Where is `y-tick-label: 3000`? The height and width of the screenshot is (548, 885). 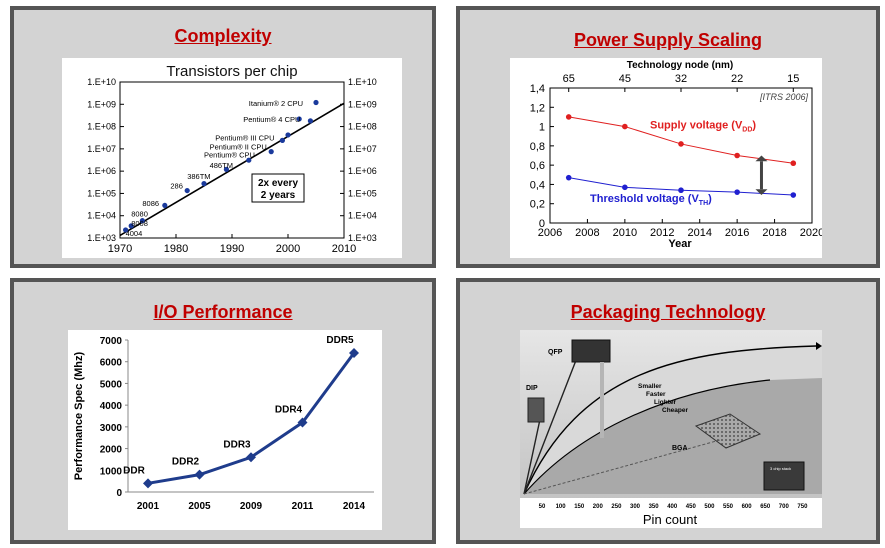
y-tick-label: 3000 is located at coordinates (111, 428).